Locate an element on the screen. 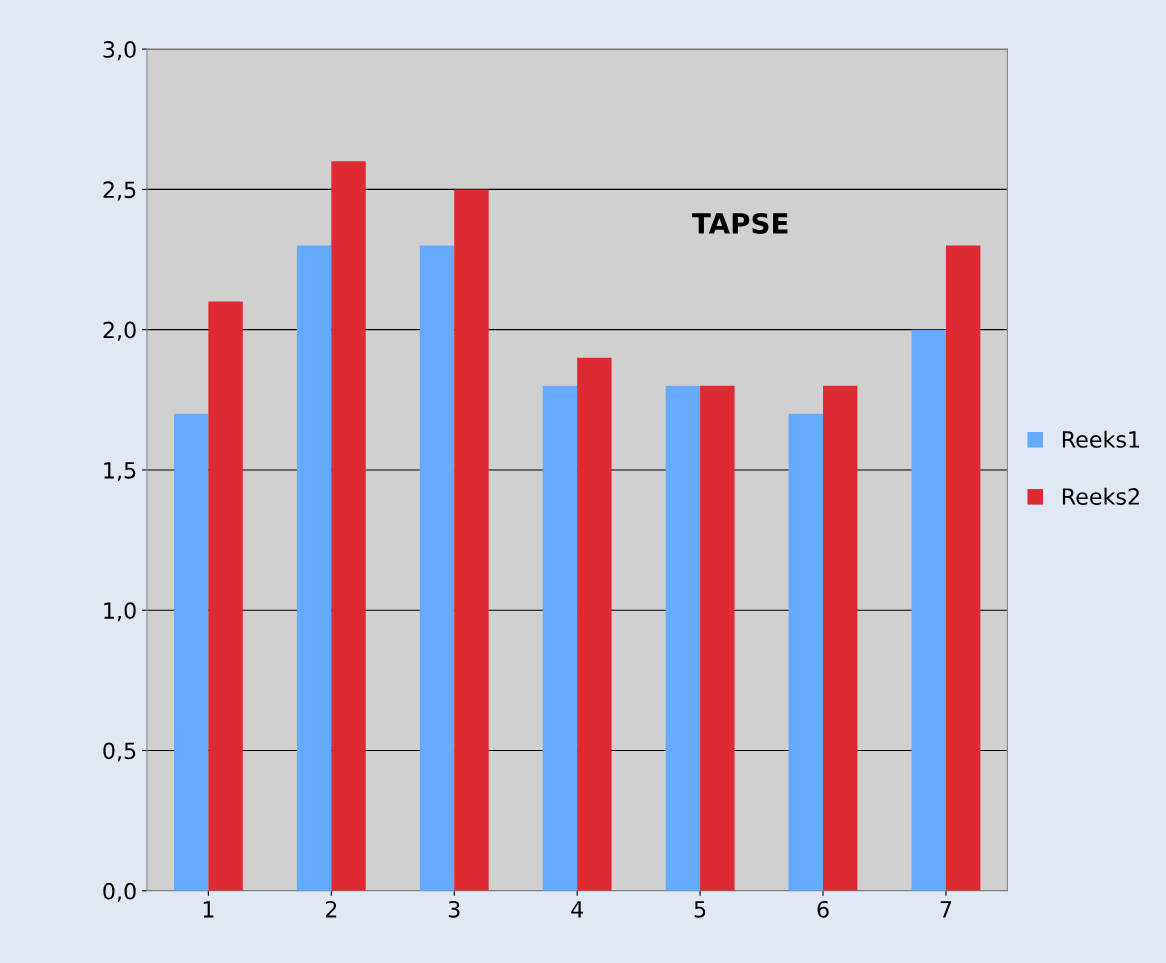 The height and width of the screenshot is (963, 1166). text: TAPSE is located at coordinates (739, 223).